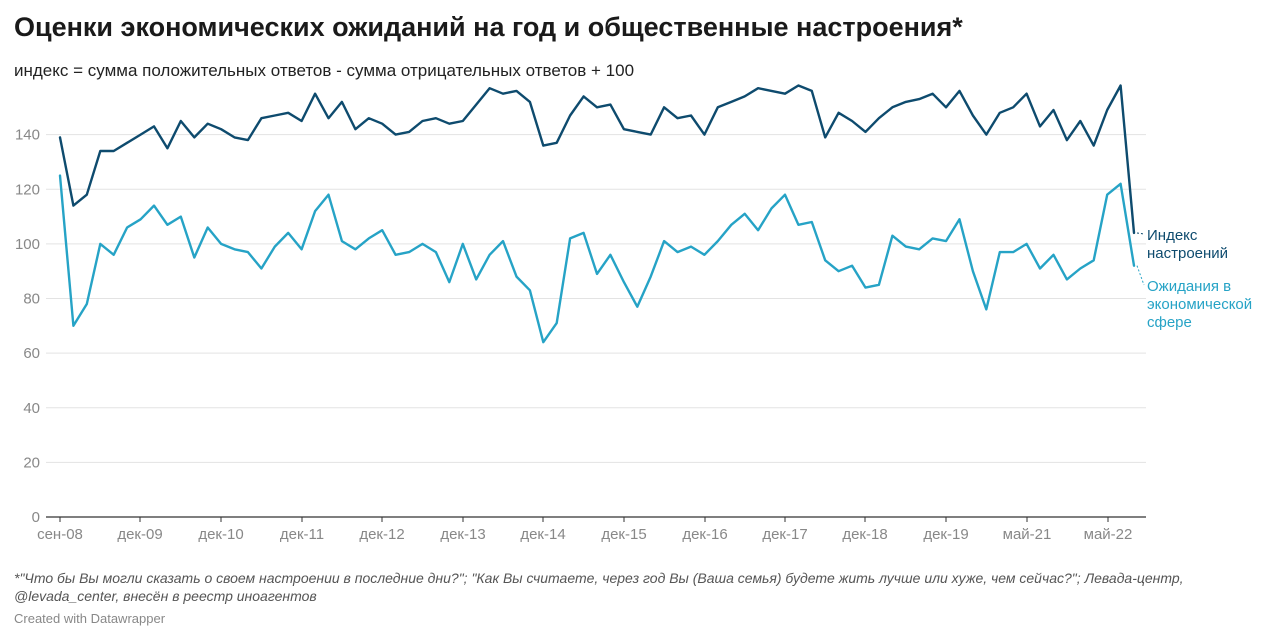 This screenshot has width=1280, height=640. What do you see at coordinates (31, 462) in the screenshot?
I see `y-tick-label: 20` at bounding box center [31, 462].